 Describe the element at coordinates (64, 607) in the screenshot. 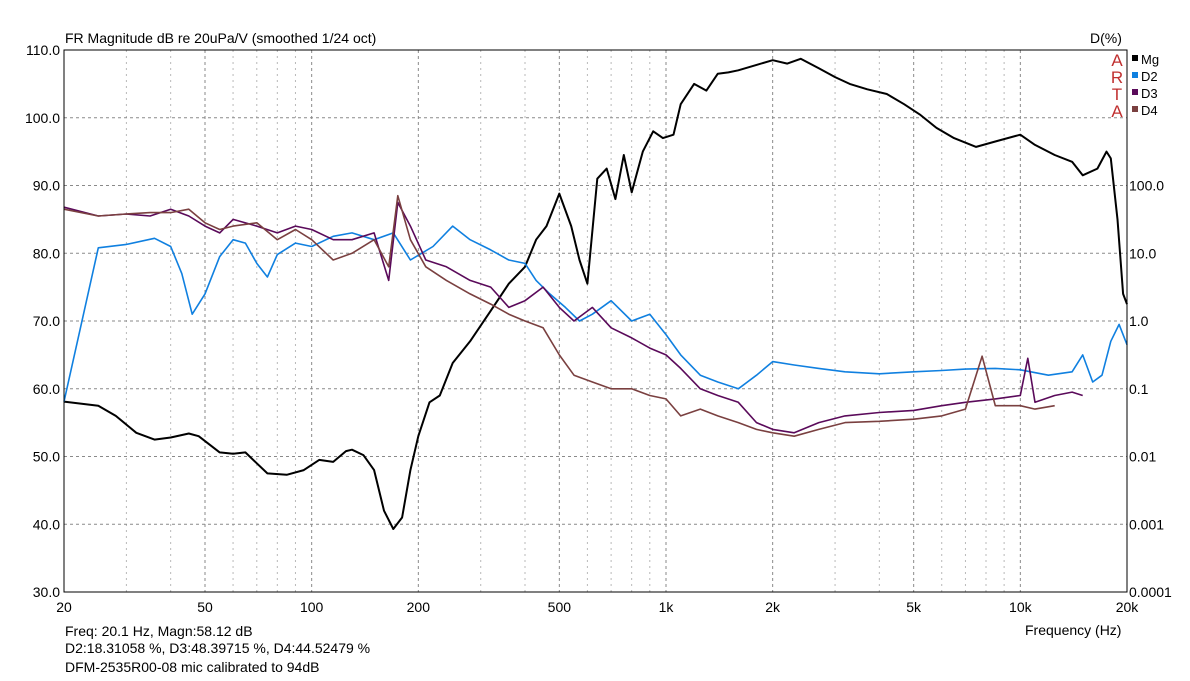

I see `x-tick-label: 20` at that location.